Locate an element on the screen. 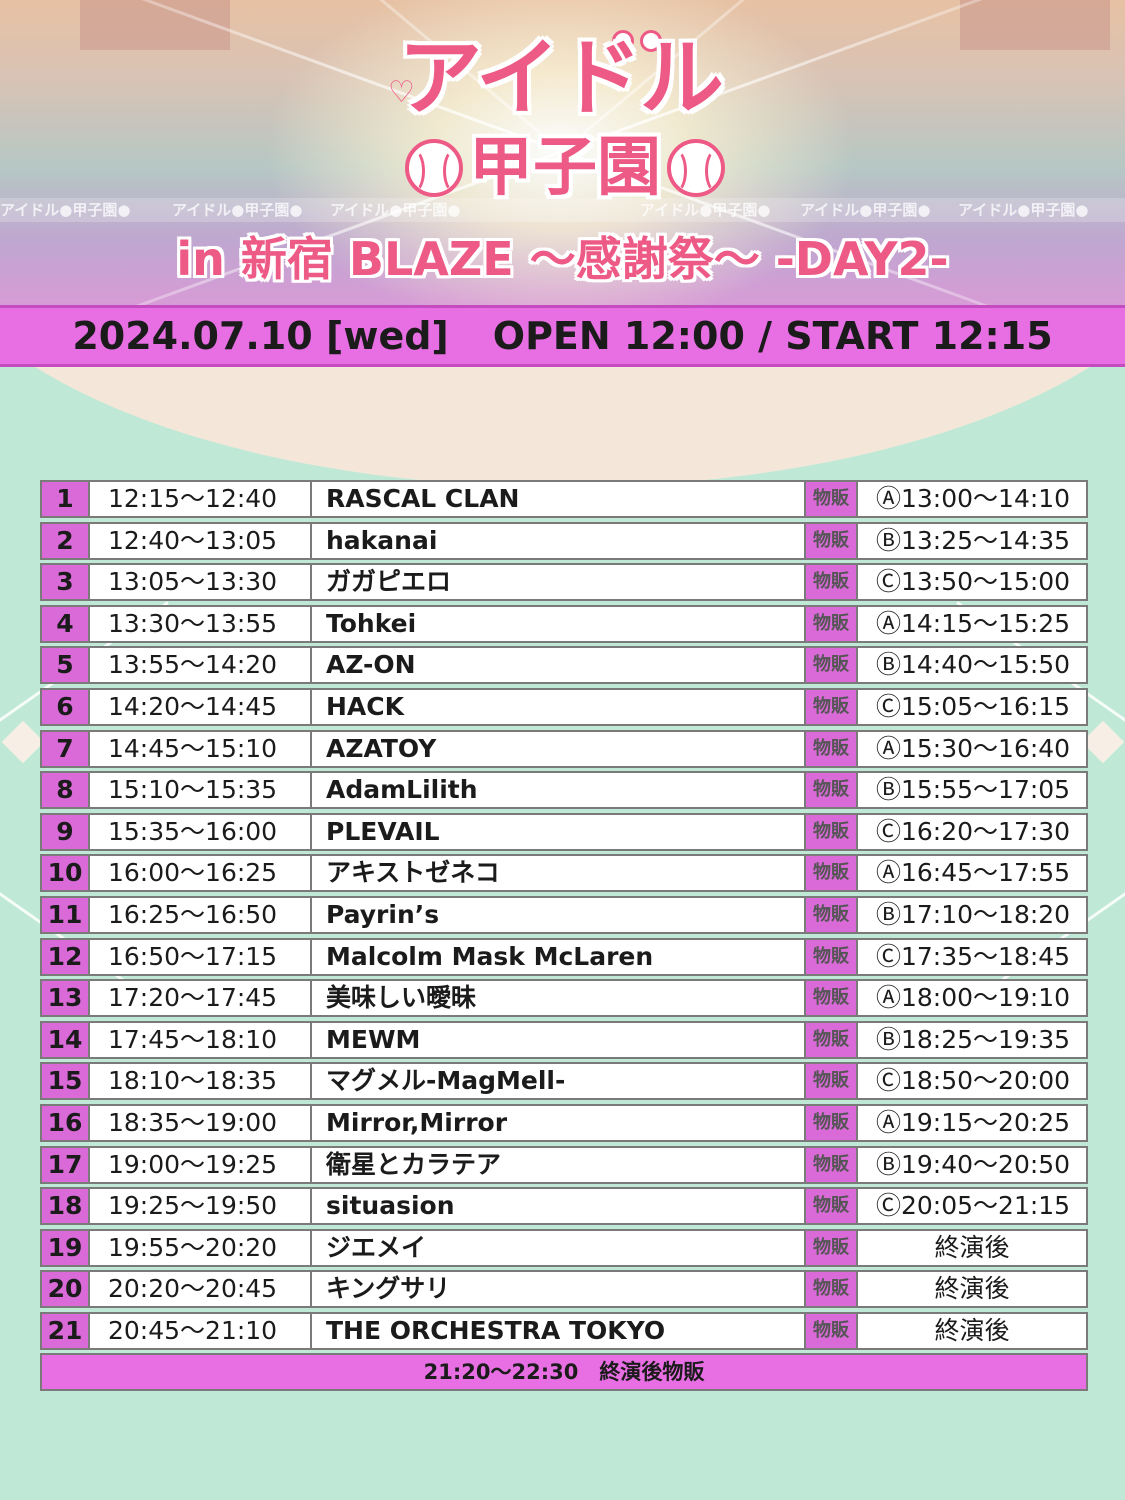 The image size is (1125, 1500). goods-time: Ⓒ20:05～21:15 is located at coordinates (973, 1206).